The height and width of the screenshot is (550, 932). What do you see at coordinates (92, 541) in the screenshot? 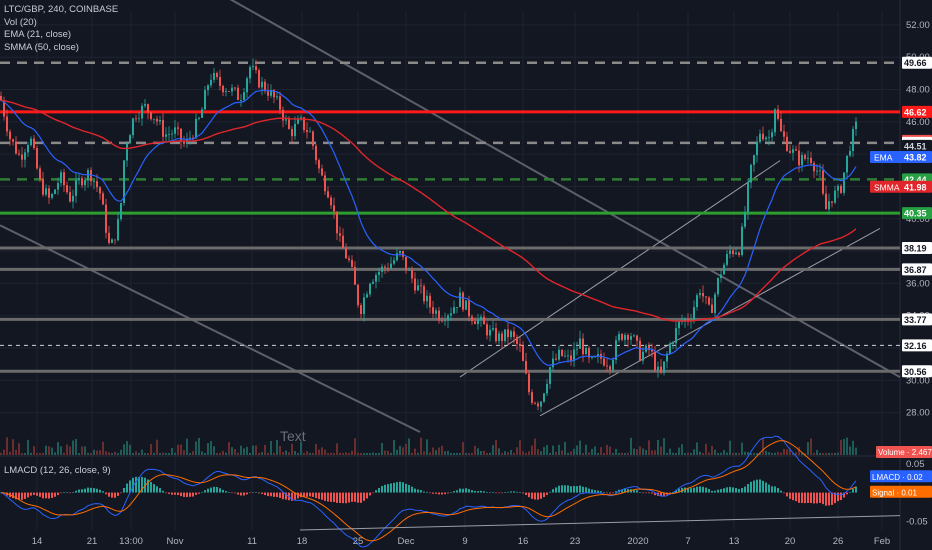
I see `x-tick-label: 21` at bounding box center [92, 541].